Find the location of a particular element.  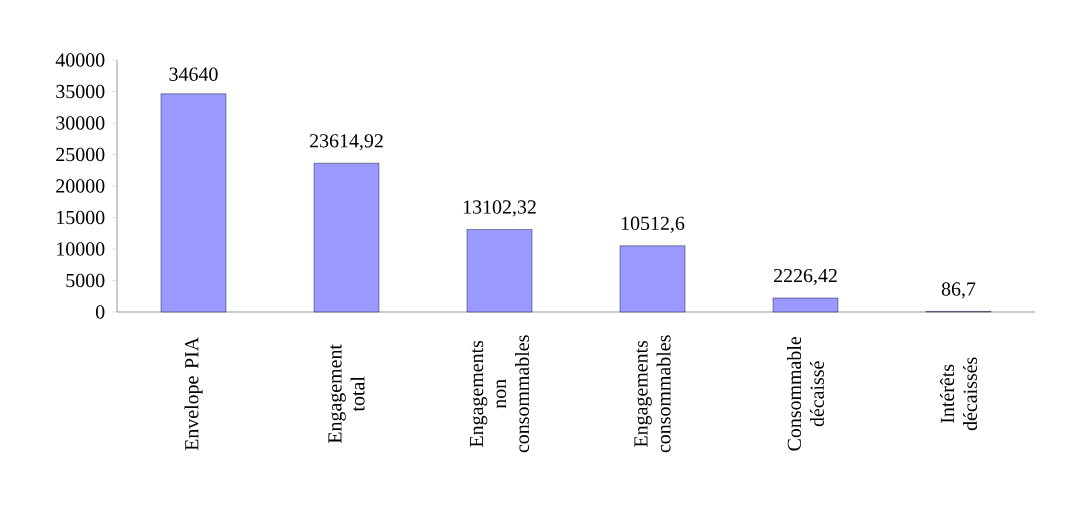

y-tick-label: 15000 is located at coordinates (81, 217).